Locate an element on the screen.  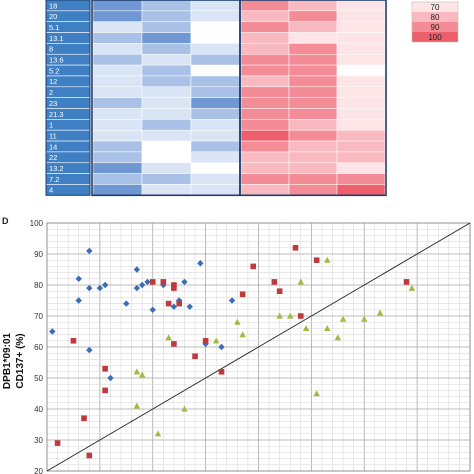
row-label: 12 is located at coordinates (53, 81).